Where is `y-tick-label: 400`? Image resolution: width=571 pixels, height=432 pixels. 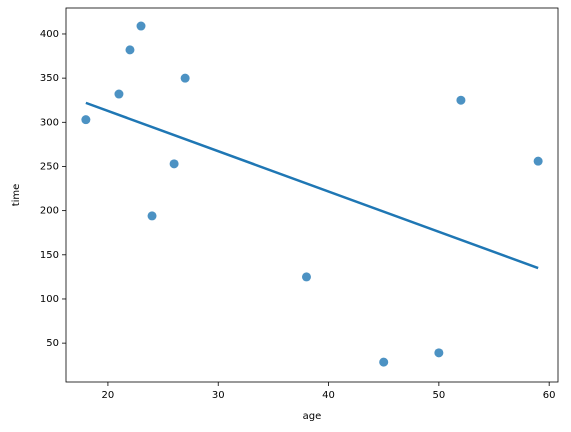
y-tick-label: 400 is located at coordinates (49, 34).